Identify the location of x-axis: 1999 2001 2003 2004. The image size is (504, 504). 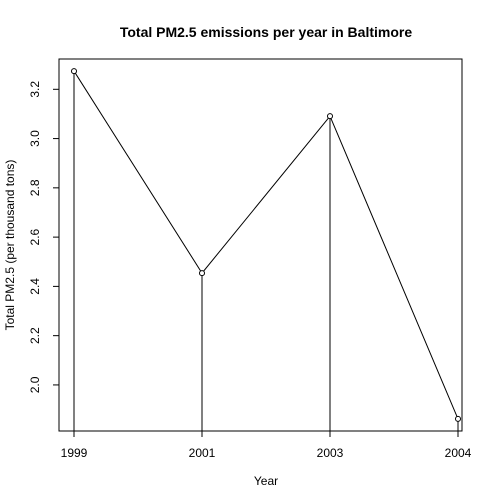
(266, 445).